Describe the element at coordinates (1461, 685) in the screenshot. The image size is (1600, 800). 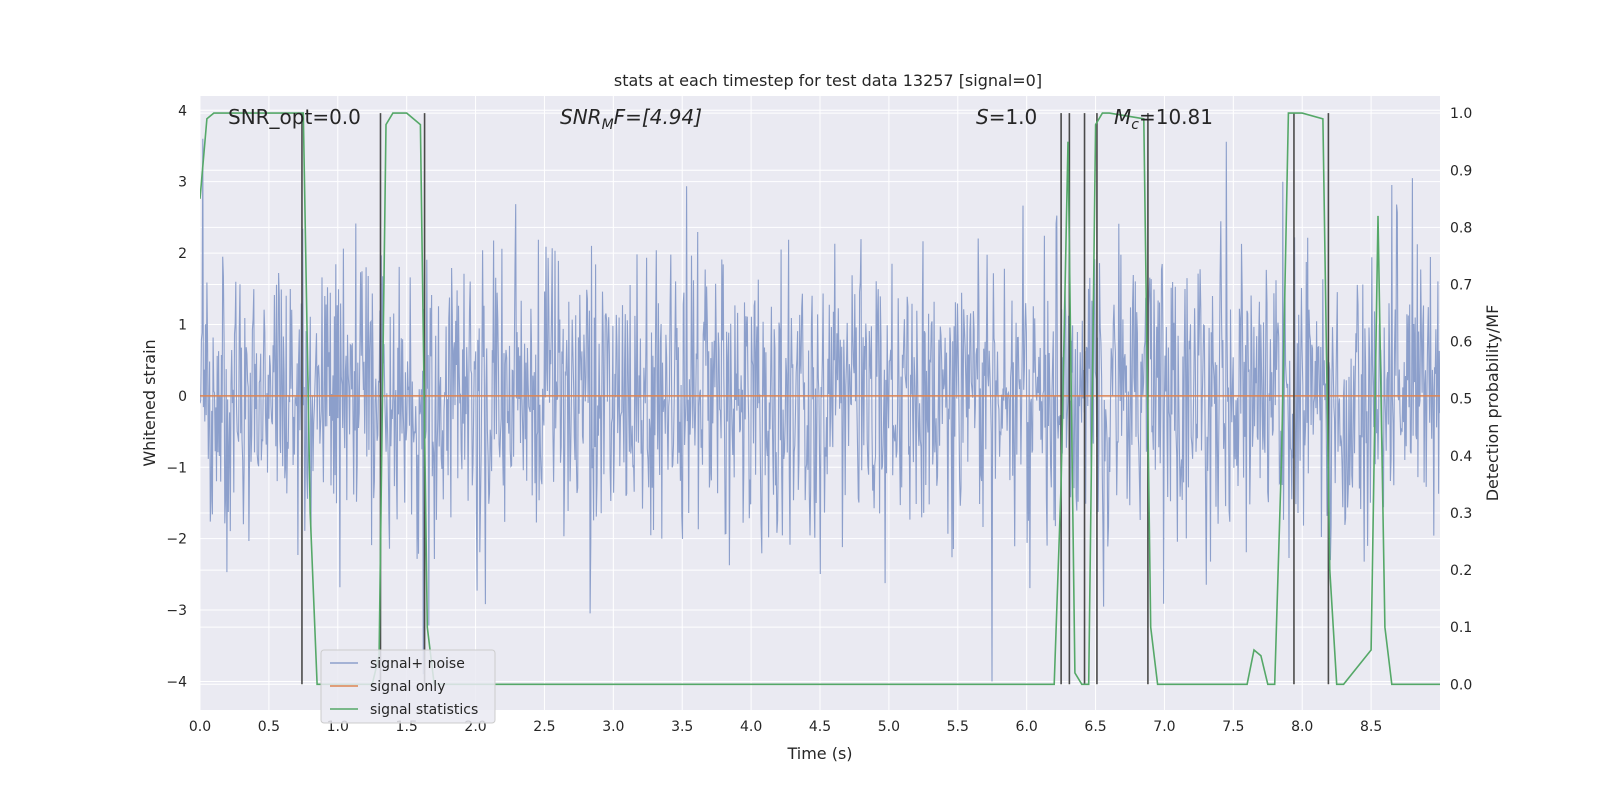
I see `y2-tick-label: 0.0` at that location.